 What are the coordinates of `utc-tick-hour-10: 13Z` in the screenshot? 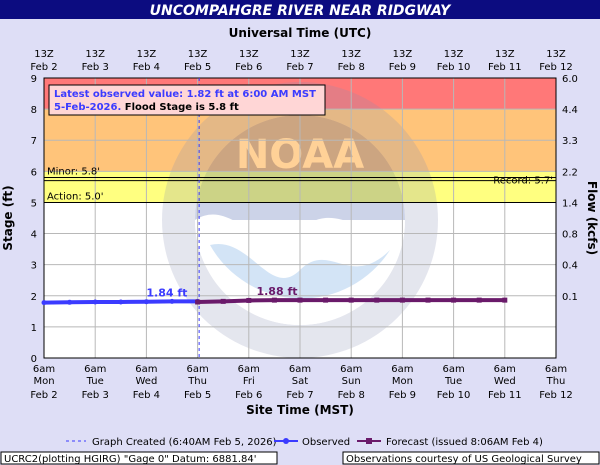 It's located at (556, 54).